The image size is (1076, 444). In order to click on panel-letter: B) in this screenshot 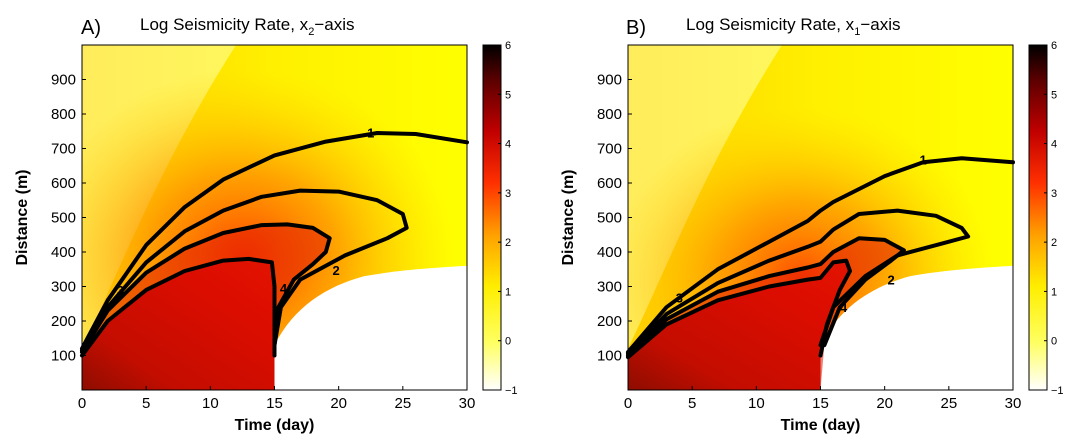, I will do `click(636, 28)`.